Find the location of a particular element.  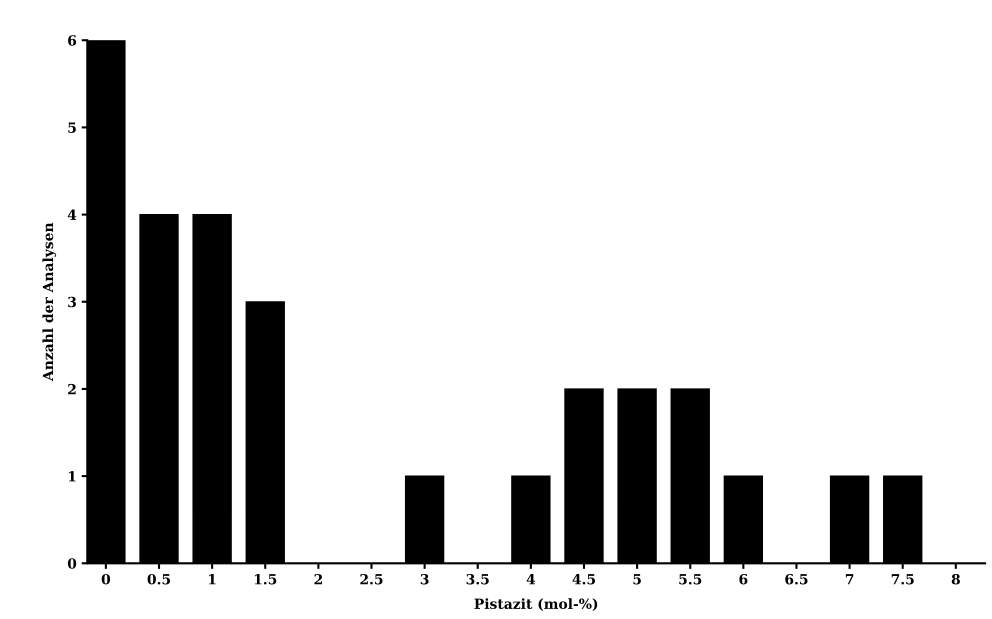

x-axis-title: Pistazit (mol-%) is located at coordinates (536, 604).